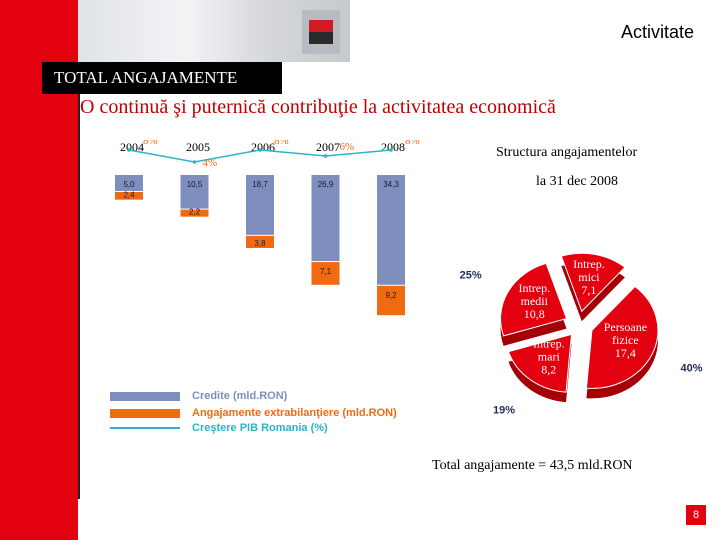  What do you see at coordinates (145, 396) in the screenshot?
I see `legend-swatch-credit` at bounding box center [145, 396].